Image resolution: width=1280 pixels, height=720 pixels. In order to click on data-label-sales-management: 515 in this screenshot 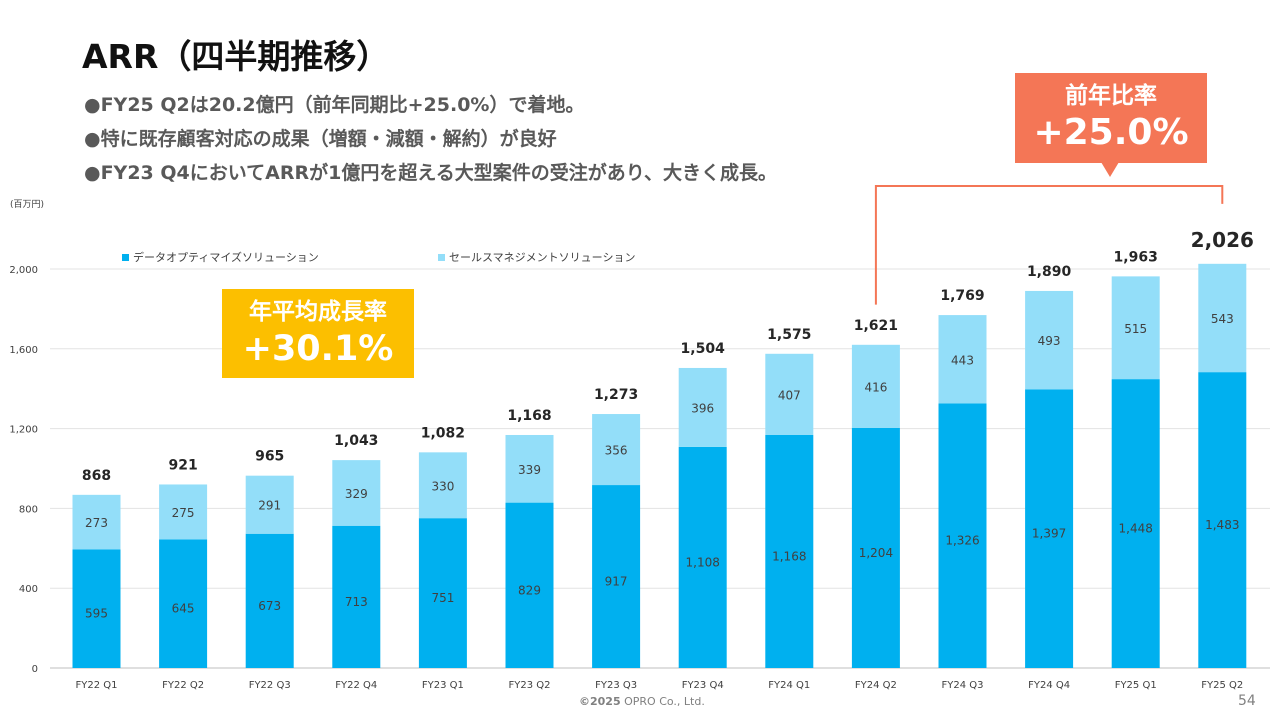, I will do `click(1135, 329)`.